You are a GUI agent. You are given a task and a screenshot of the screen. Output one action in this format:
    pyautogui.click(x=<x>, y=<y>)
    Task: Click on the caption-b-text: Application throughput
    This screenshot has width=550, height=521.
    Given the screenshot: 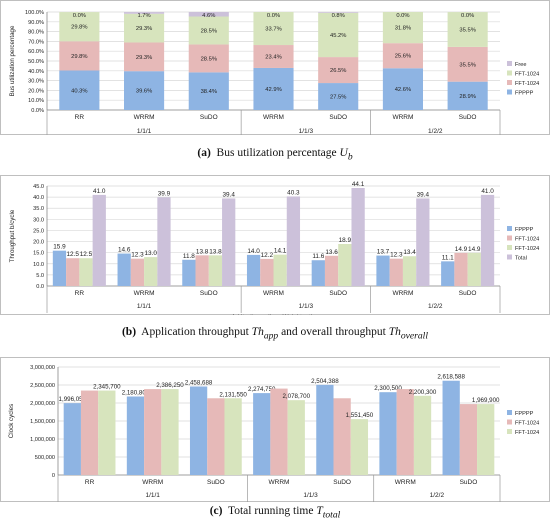 What is the action you would take?
    pyautogui.click(x=195, y=332)
    